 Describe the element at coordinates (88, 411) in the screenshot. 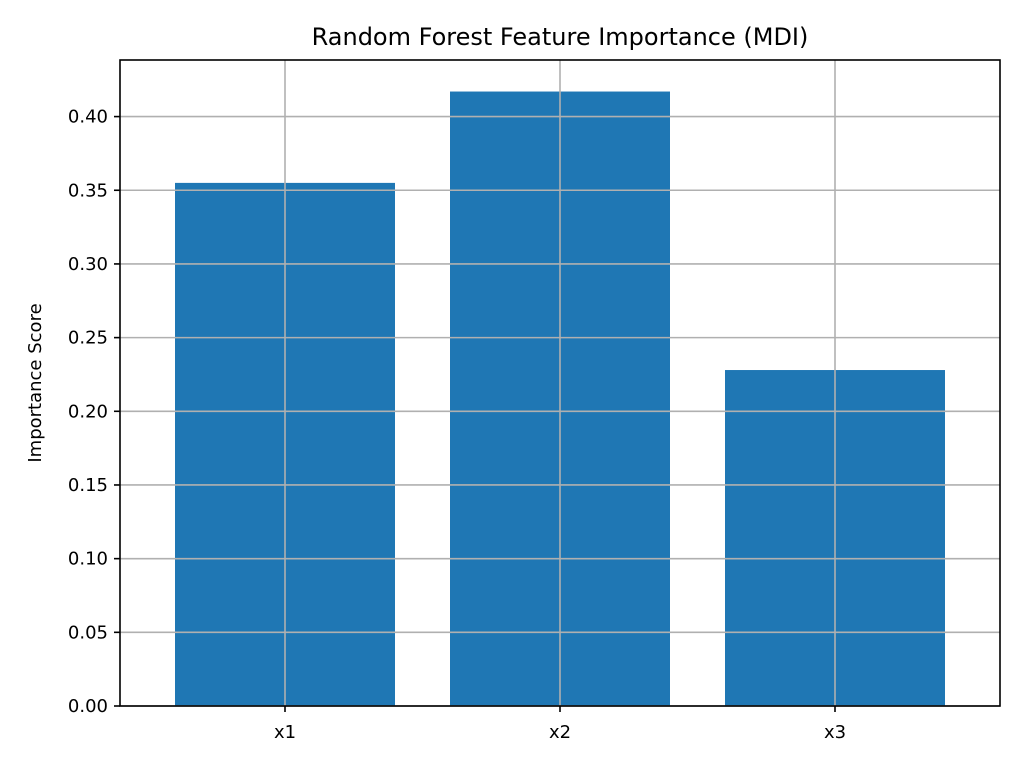

I see `y-tick-label: 0.20` at that location.